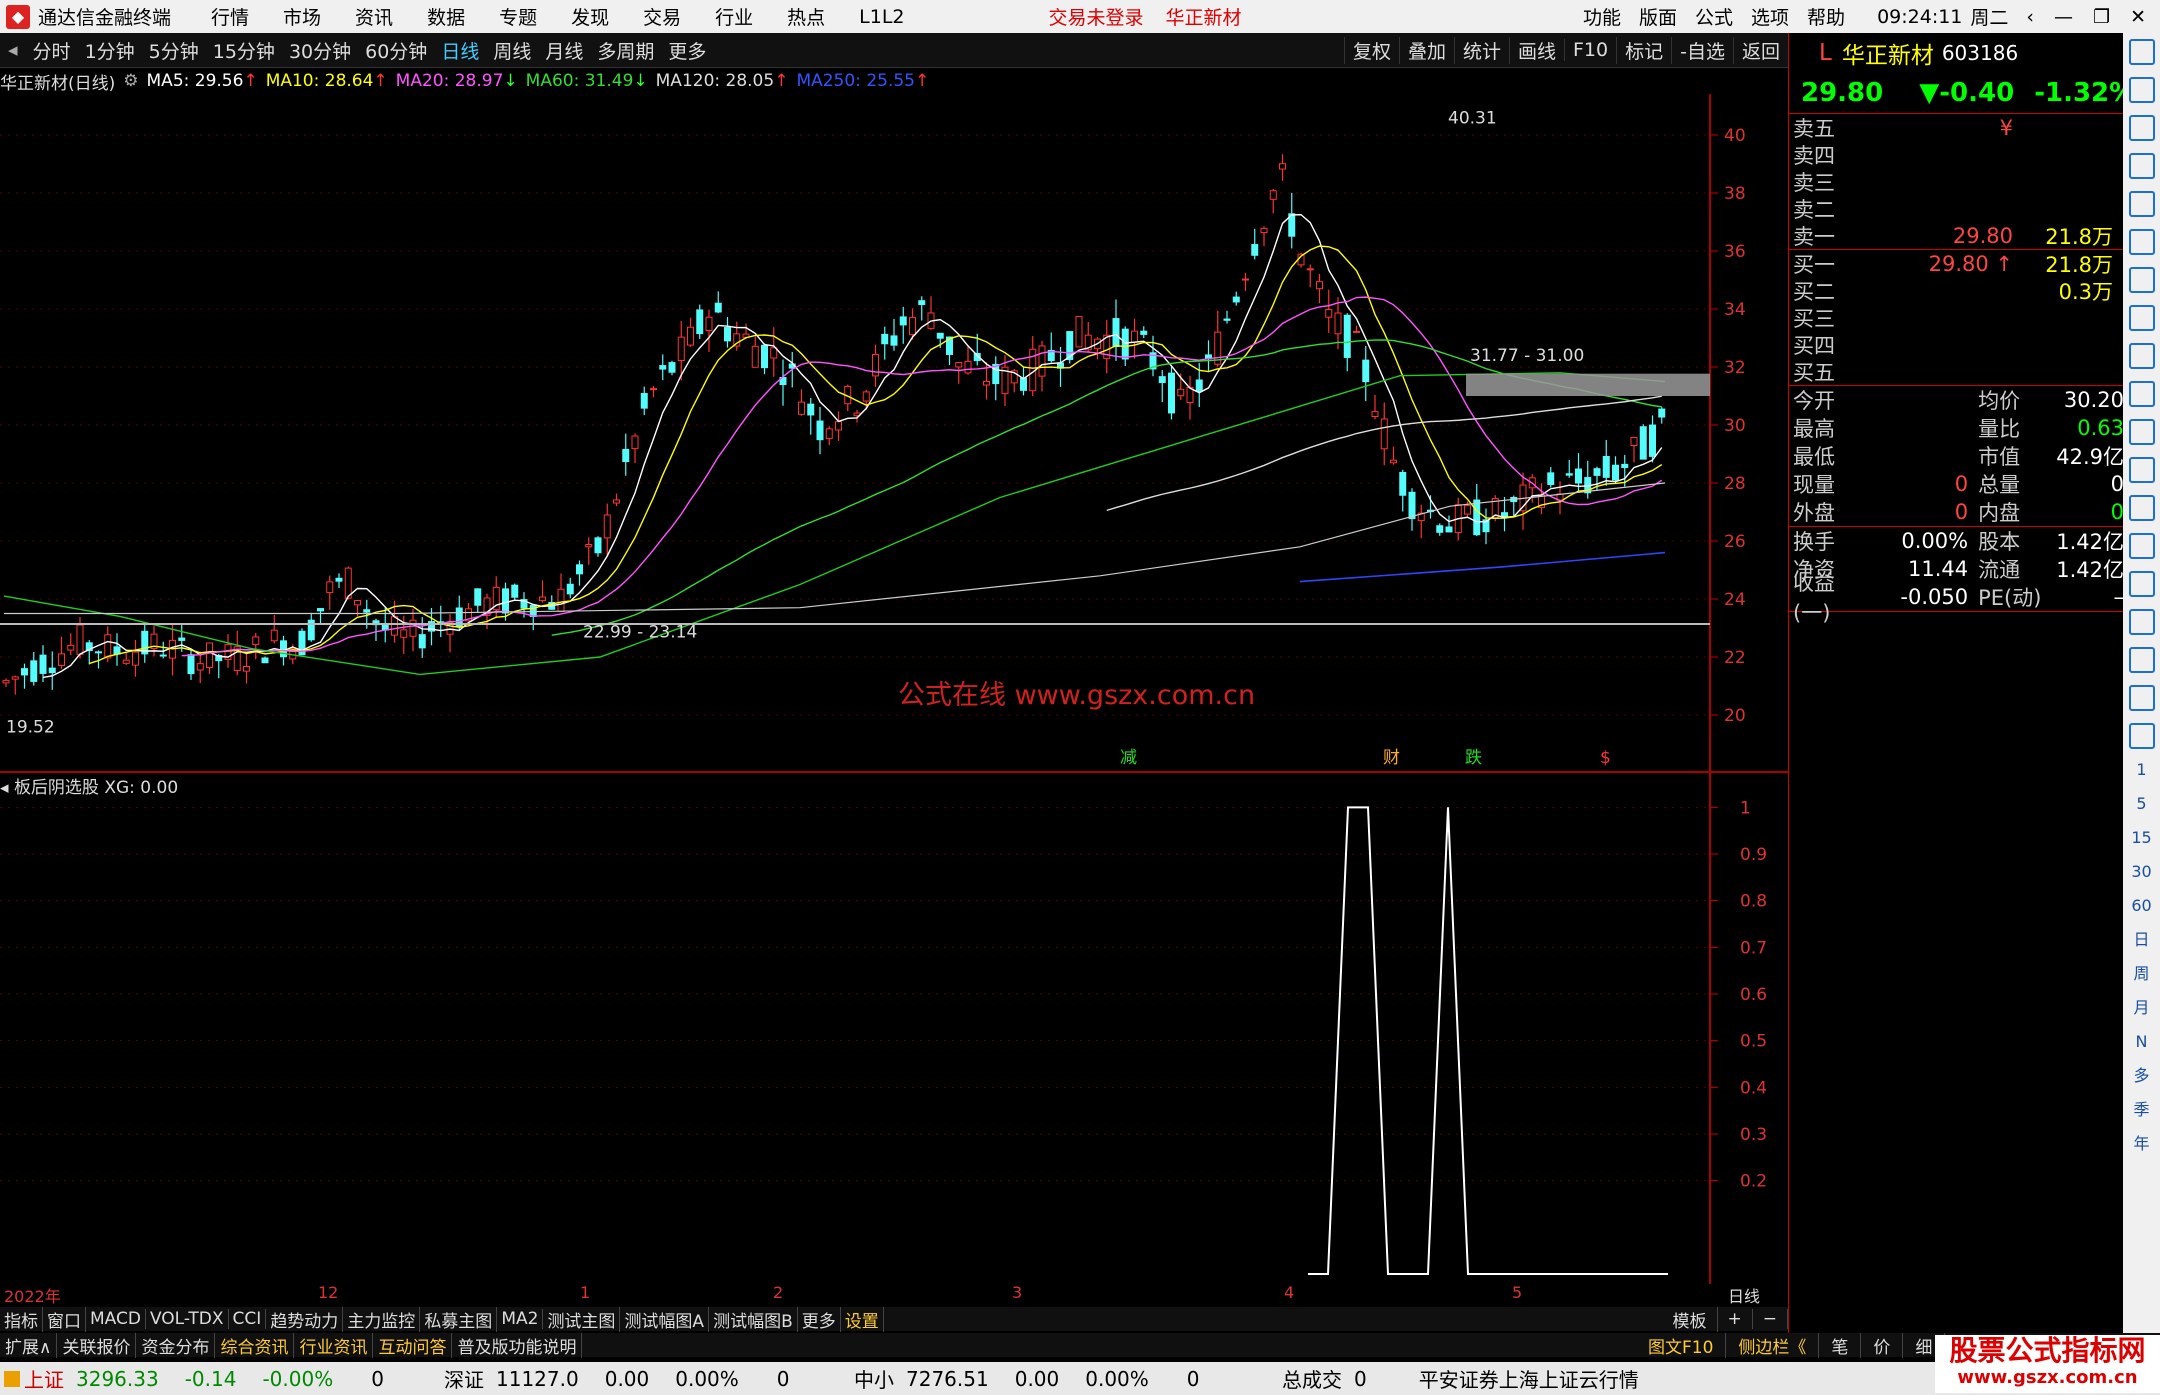 The height and width of the screenshot is (1395, 2160). I want to click on back-icon: ‹, so click(2030, 16).